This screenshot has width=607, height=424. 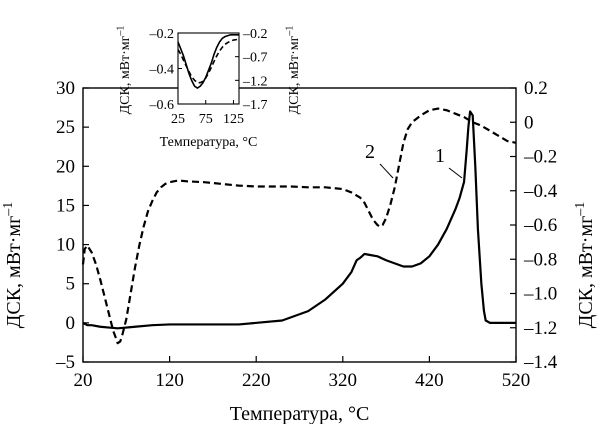 What do you see at coordinates (289, 31) in the screenshot?
I see `inset-y-right-axis-title-sup: –1` at bounding box center [289, 31].